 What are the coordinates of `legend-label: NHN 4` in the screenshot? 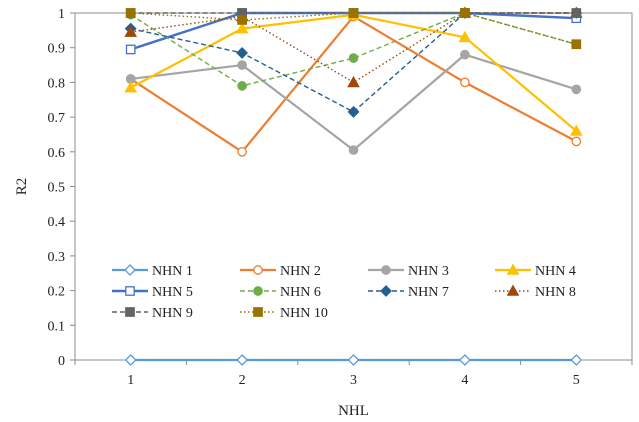 It's located at (555, 271).